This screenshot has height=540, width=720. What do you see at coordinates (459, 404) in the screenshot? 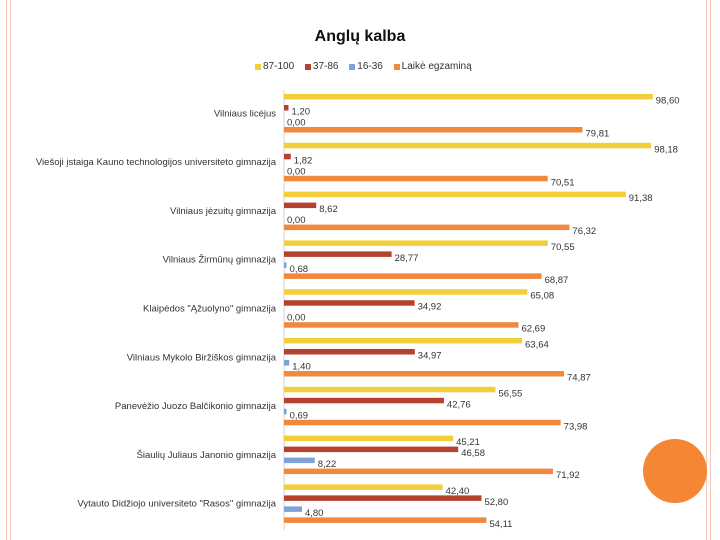
I see `data-label: 42,76` at bounding box center [459, 404].